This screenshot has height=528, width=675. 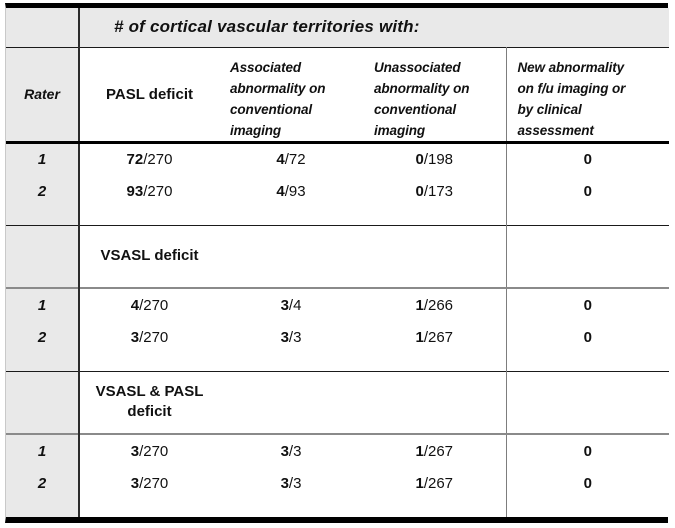 What do you see at coordinates (438, 159) in the screenshot?
I see `value-denominator: /198` at bounding box center [438, 159].